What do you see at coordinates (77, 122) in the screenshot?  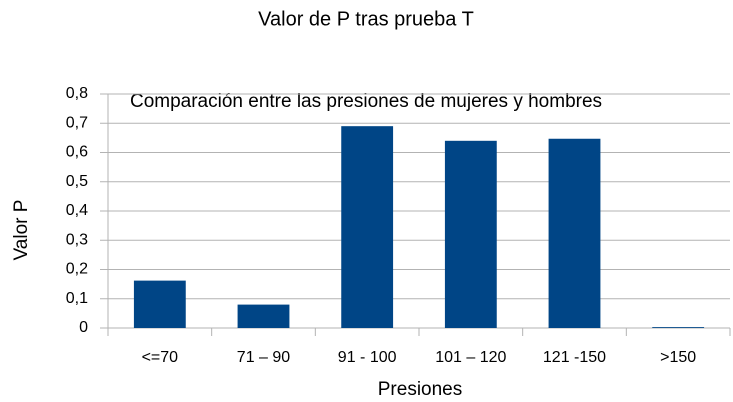 I see `y-tick-label: 0,7` at bounding box center [77, 122].